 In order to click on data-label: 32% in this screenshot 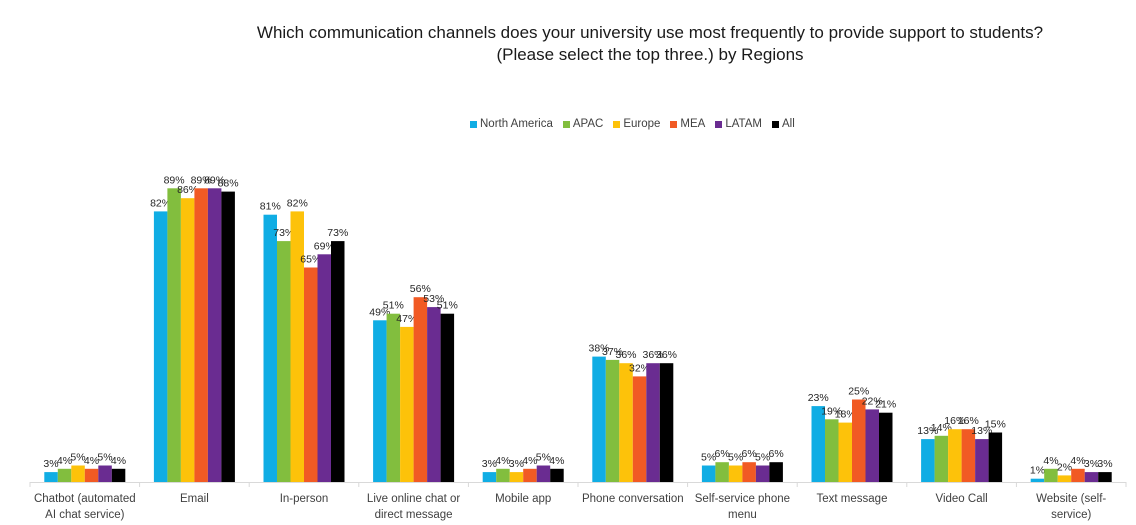, I will do `click(639, 368)`.